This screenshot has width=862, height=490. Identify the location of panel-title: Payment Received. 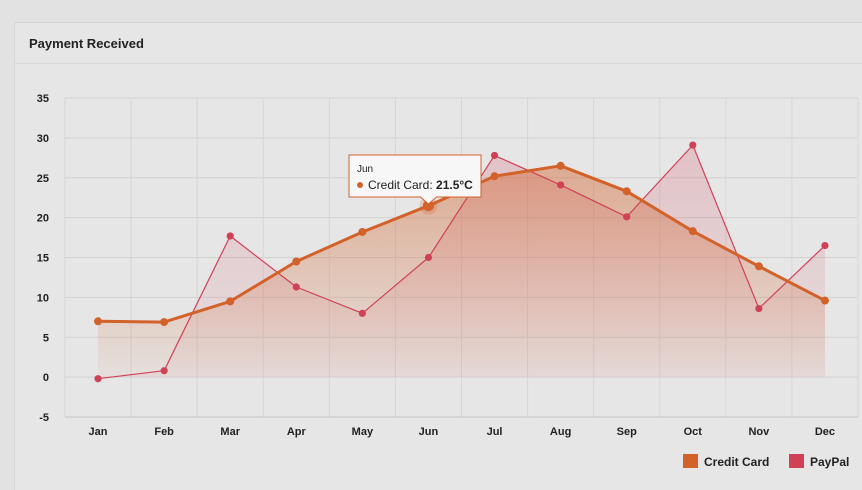
(86, 43).